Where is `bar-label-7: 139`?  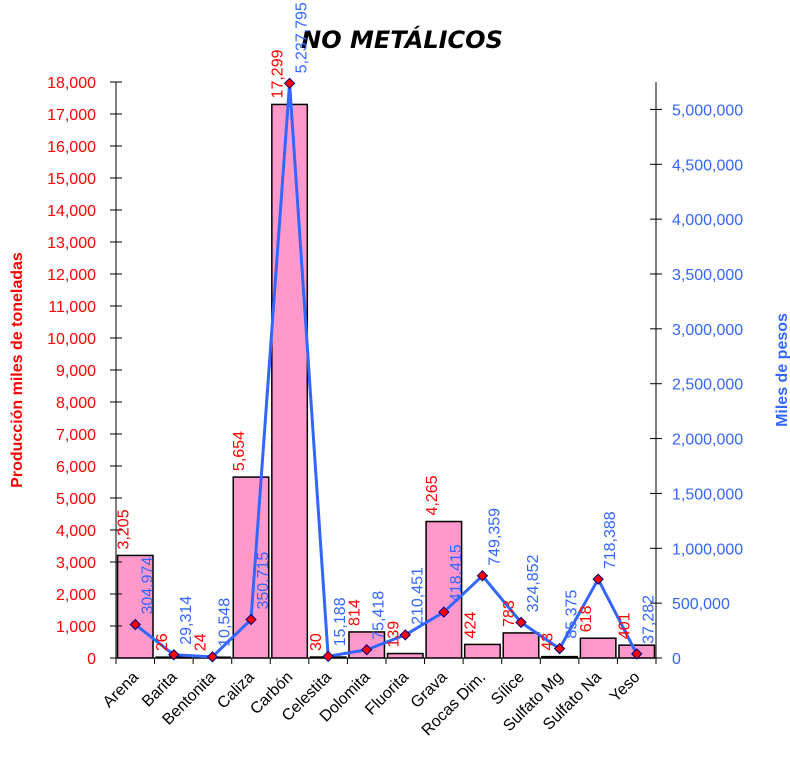
bar-label-7: 139 is located at coordinates (393, 634).